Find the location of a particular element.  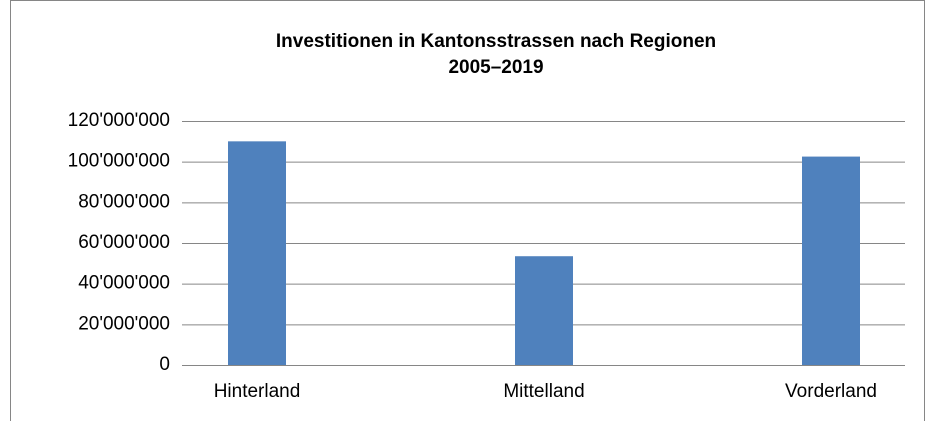

chart-subtitle: 2005–2019 is located at coordinates (495, 67).